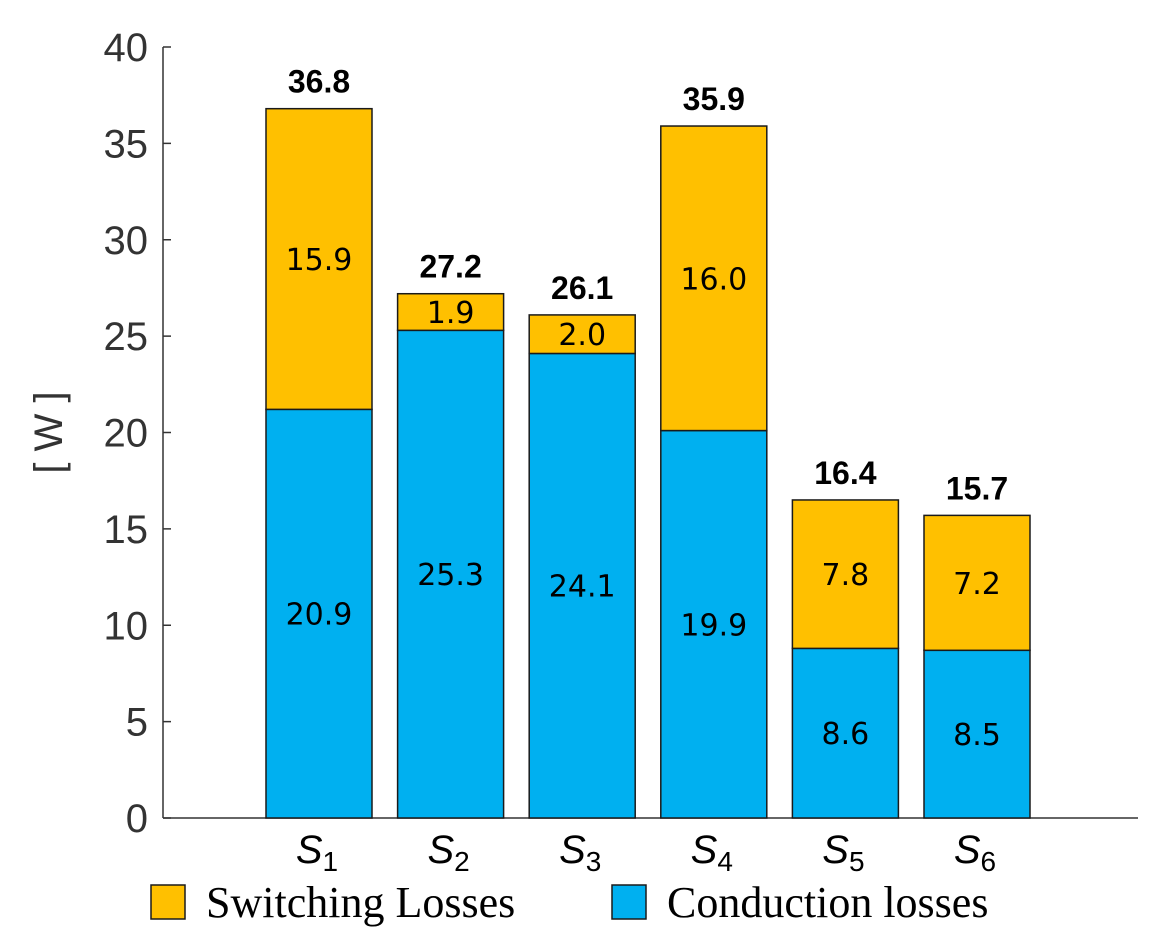 This screenshot has width=1164, height=946. I want to click on y-tick-label: 20, so click(126, 434).